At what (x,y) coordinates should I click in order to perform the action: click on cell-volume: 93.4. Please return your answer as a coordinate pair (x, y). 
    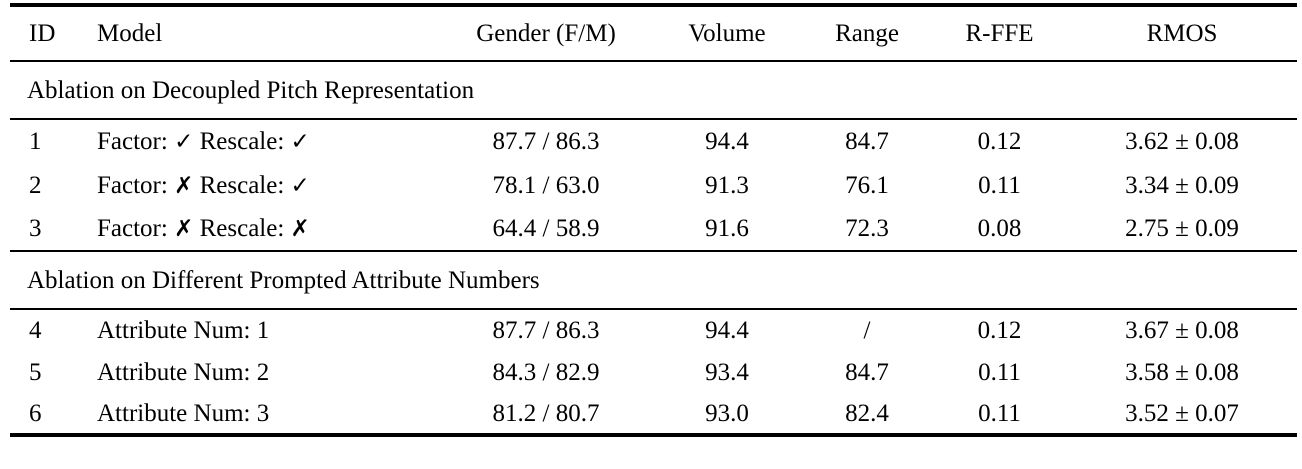
    Looking at the image, I should click on (727, 372).